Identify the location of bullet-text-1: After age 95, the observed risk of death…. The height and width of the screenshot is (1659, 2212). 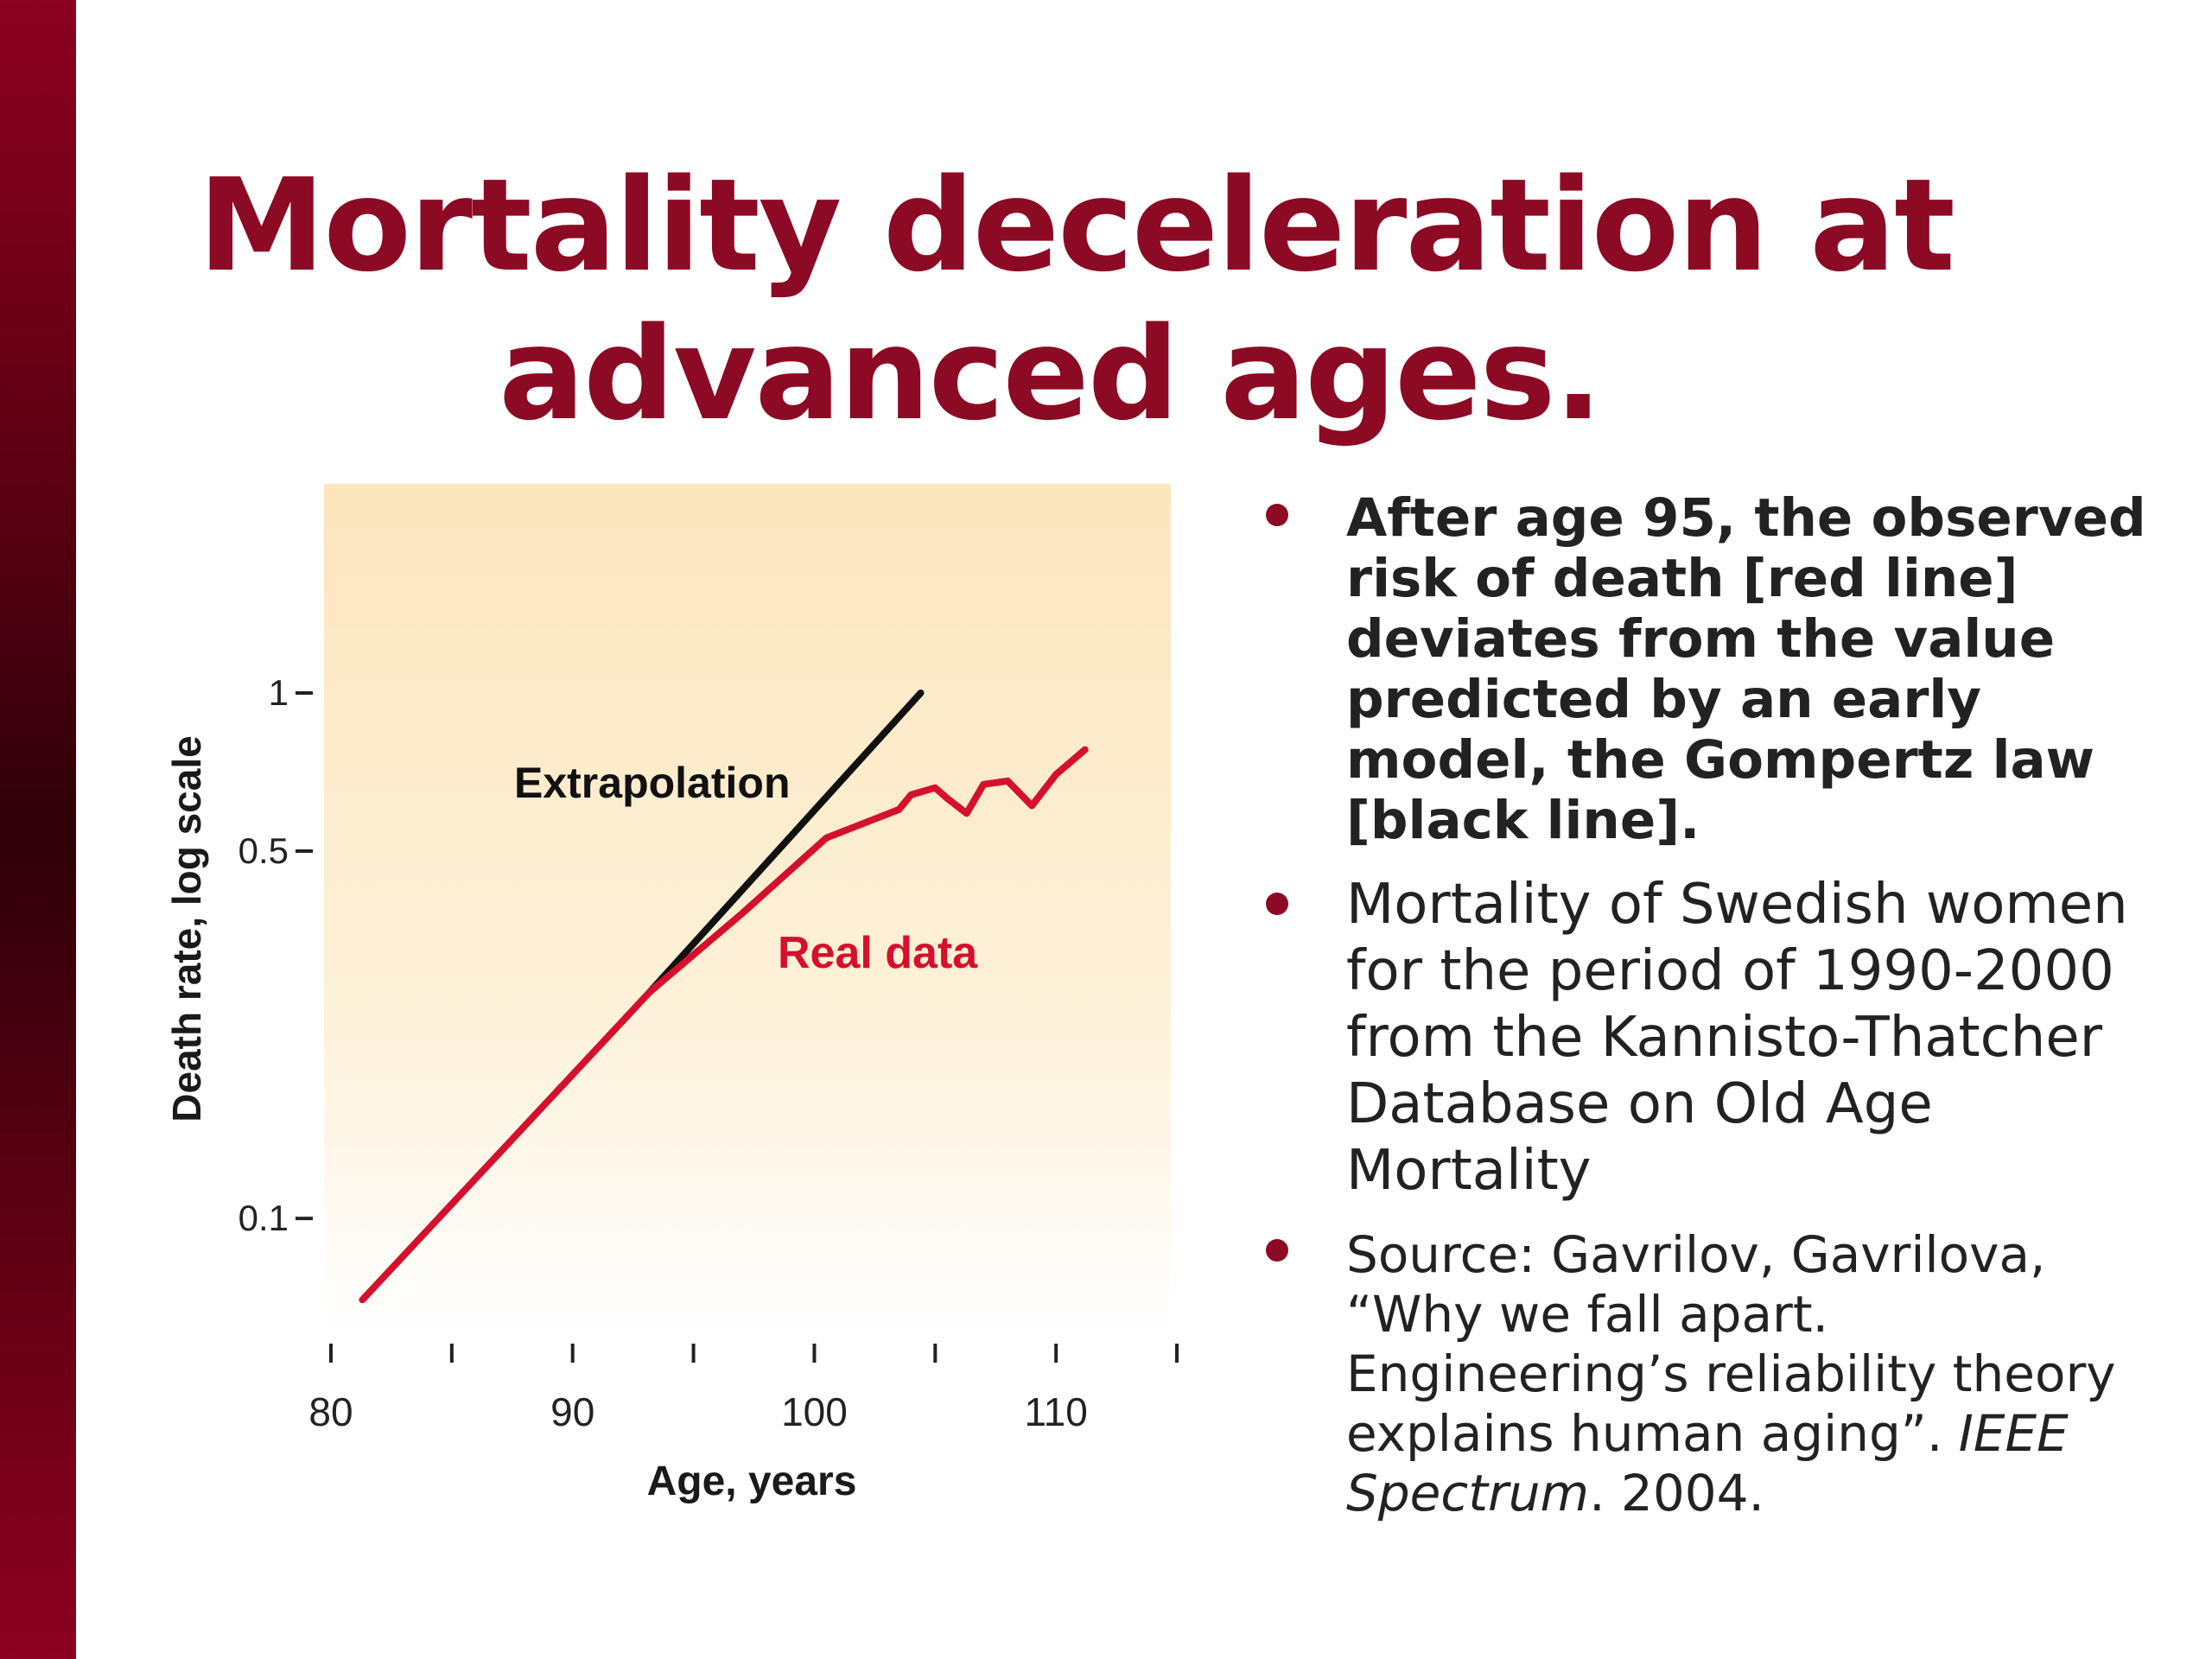
(1746, 669).